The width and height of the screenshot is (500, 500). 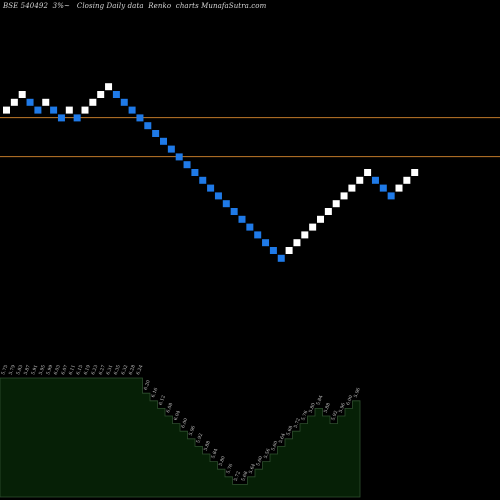 What do you see at coordinates (109, 370) in the screenshot?
I see `brick-price-label: 6.31` at bounding box center [109, 370].